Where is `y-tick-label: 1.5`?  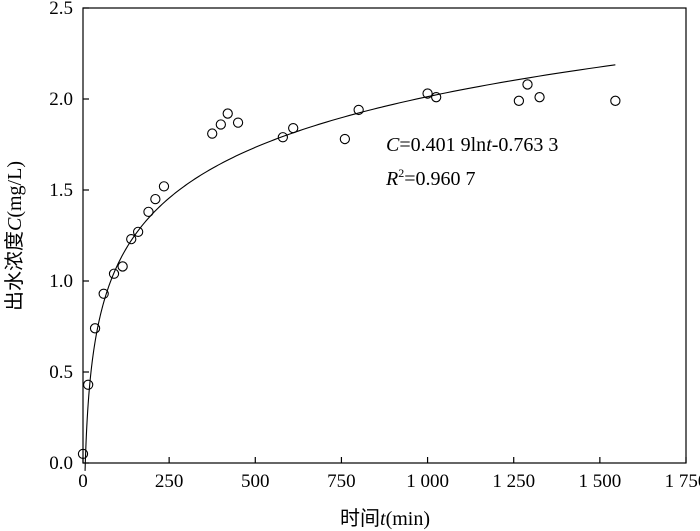 y-tick-label: 1.5 is located at coordinates (61, 190).